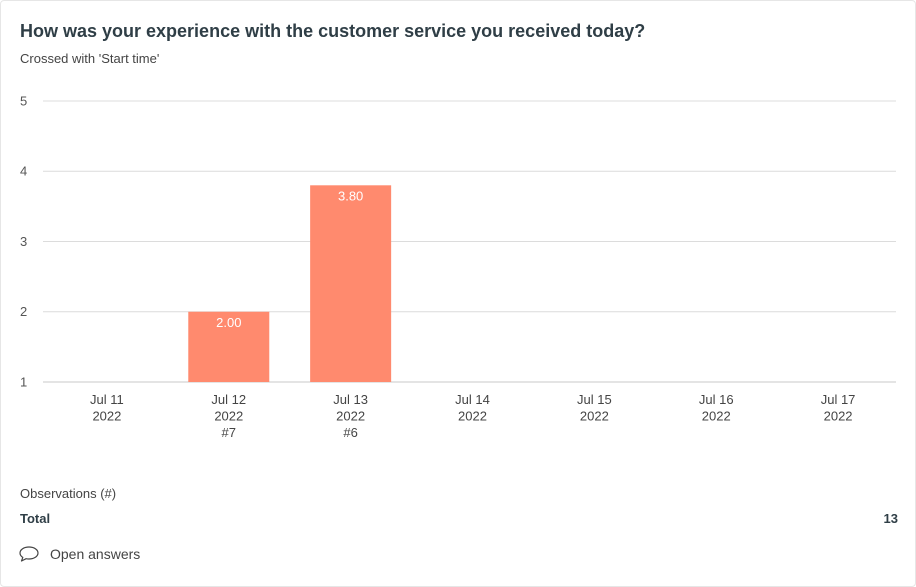  What do you see at coordinates (350, 399) in the screenshot?
I see `x-tick-label: Jul 13` at bounding box center [350, 399].